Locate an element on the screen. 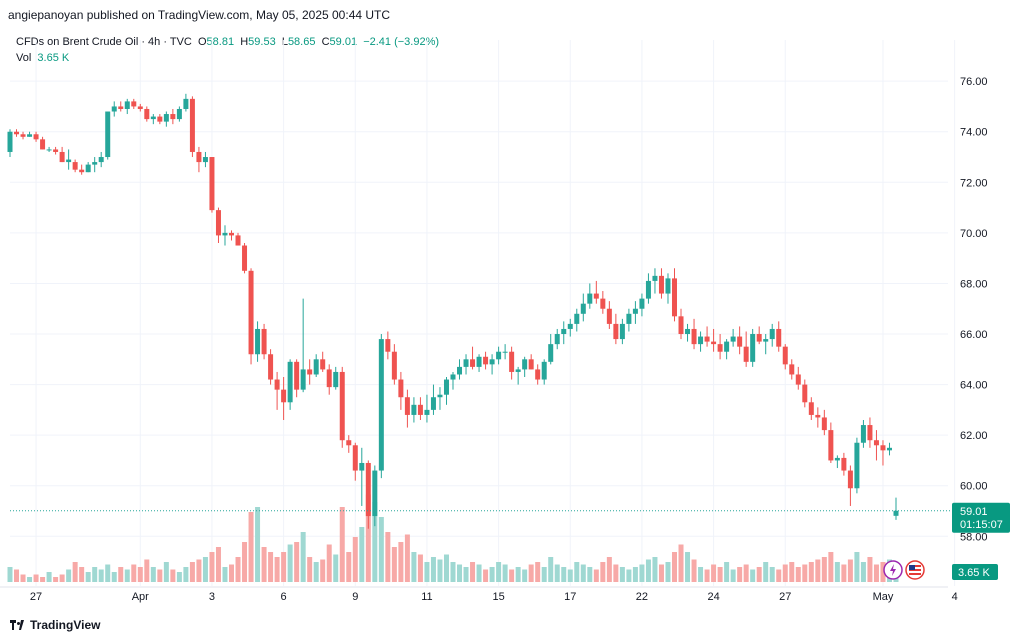  price-tick-label: 74.00 is located at coordinates (974, 133).